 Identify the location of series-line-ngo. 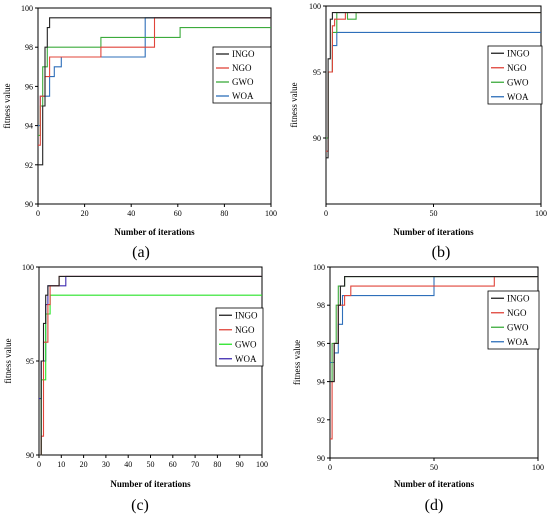
(154, 81).